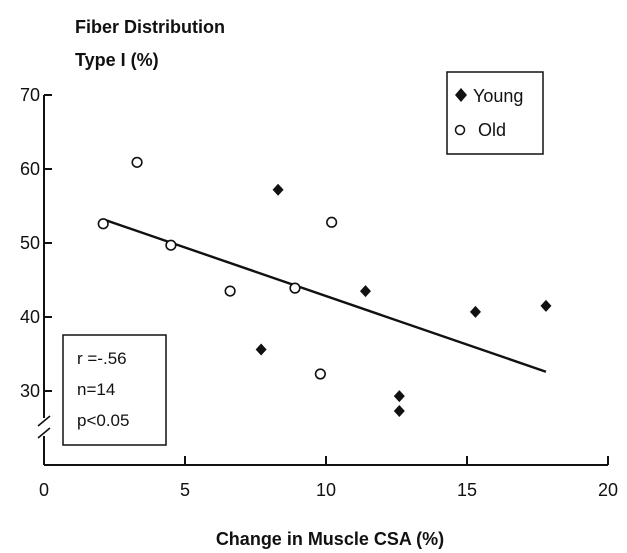 Image resolution: width=627 pixels, height=553 pixels. What do you see at coordinates (330, 539) in the screenshot?
I see `x-axis-label: Change in Muscle CSA (%)` at bounding box center [330, 539].